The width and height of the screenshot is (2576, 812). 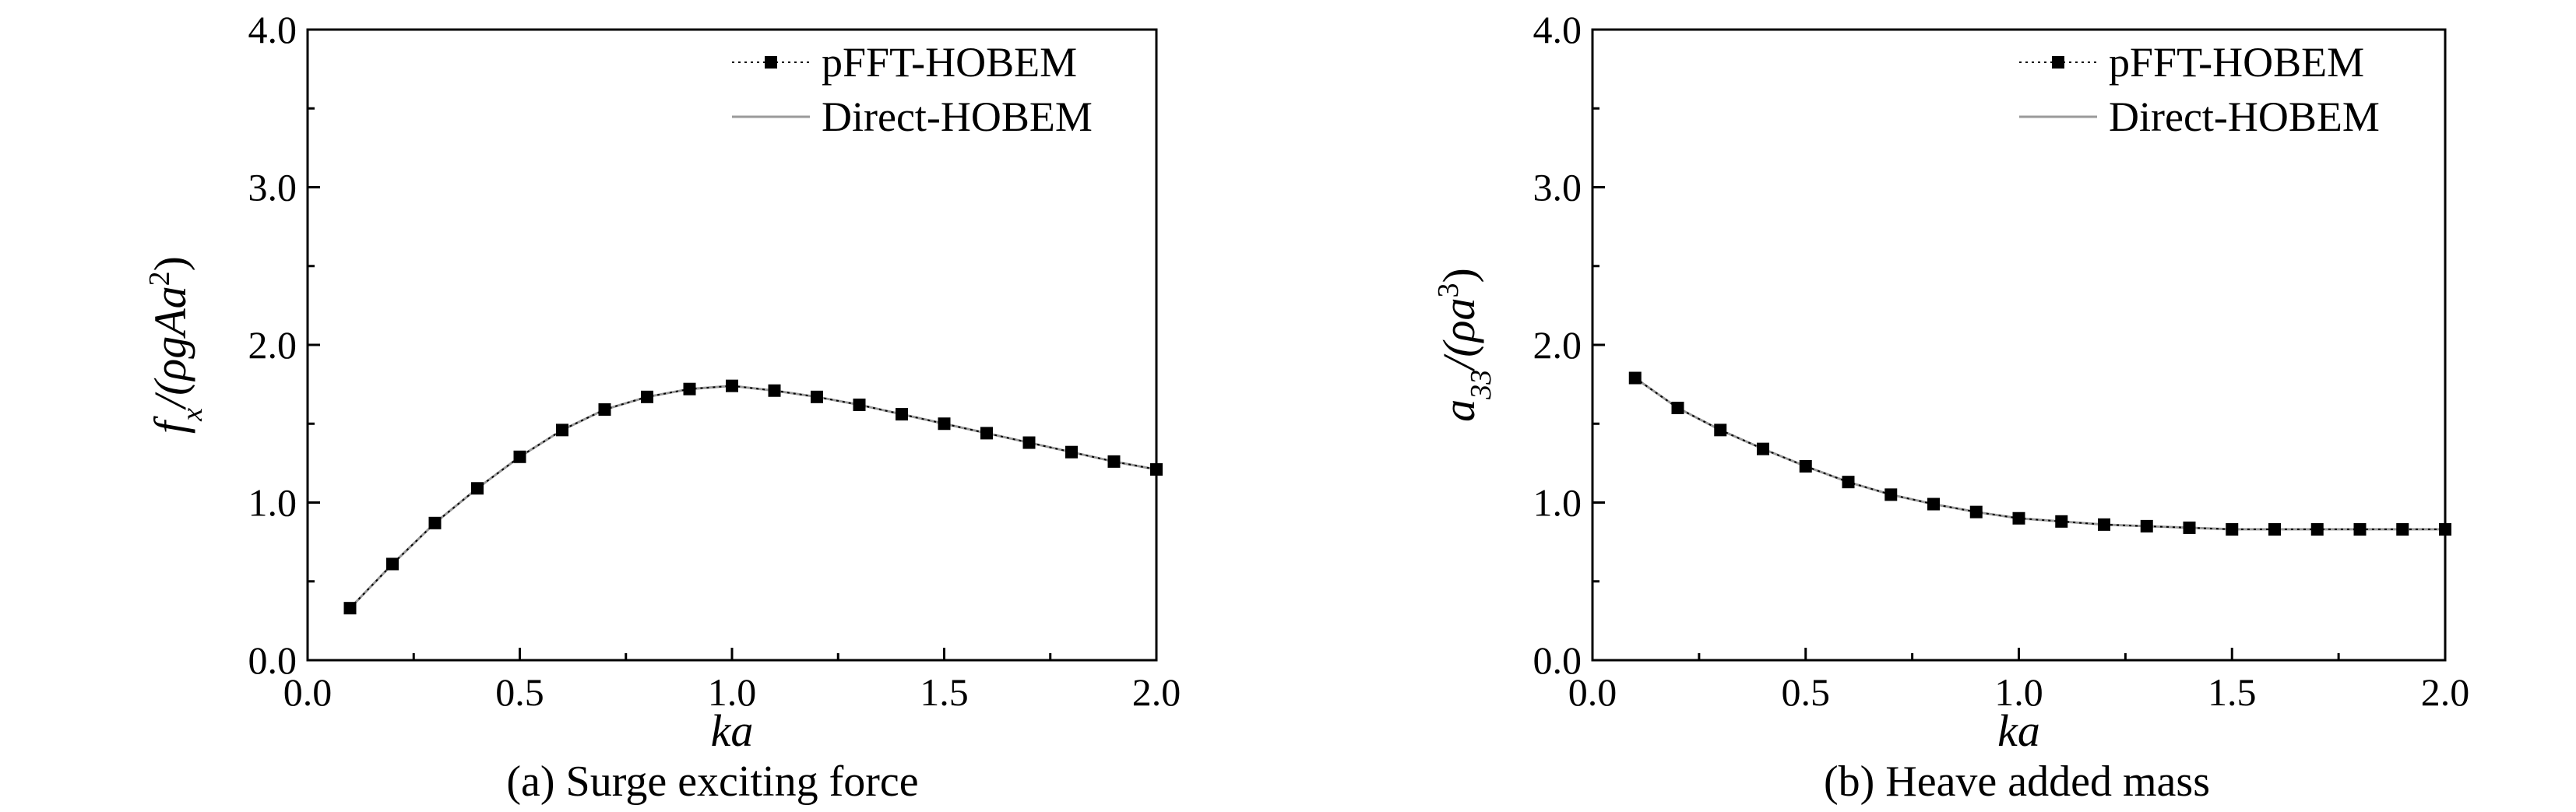 What do you see at coordinates (170, 348) in the screenshot?
I see `y-label-middle: /(ρgAa` at bounding box center [170, 348].